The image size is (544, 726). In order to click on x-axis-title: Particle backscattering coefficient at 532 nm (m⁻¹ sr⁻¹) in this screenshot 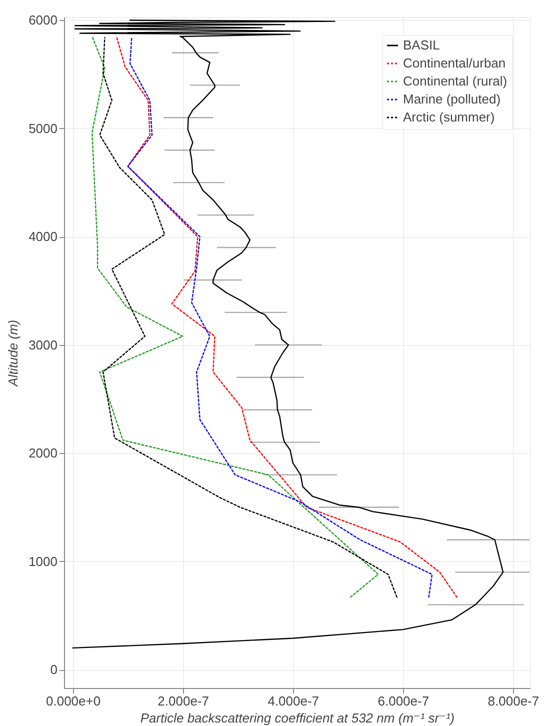, I will do `click(297, 718)`.